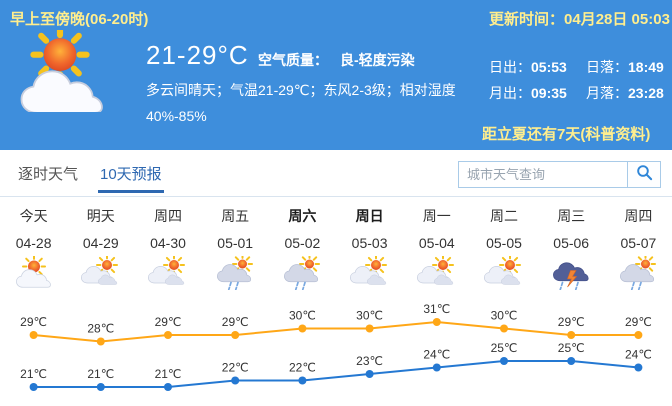 The image size is (672, 406). What do you see at coordinates (571, 243) in the screenshot?
I see `day-date: 05-06` at bounding box center [571, 243].